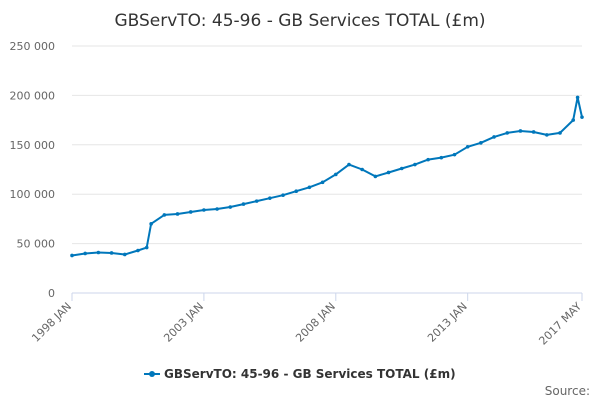  What do you see at coordinates (567, 391) in the screenshot?
I see `source-credit: Source:` at bounding box center [567, 391].